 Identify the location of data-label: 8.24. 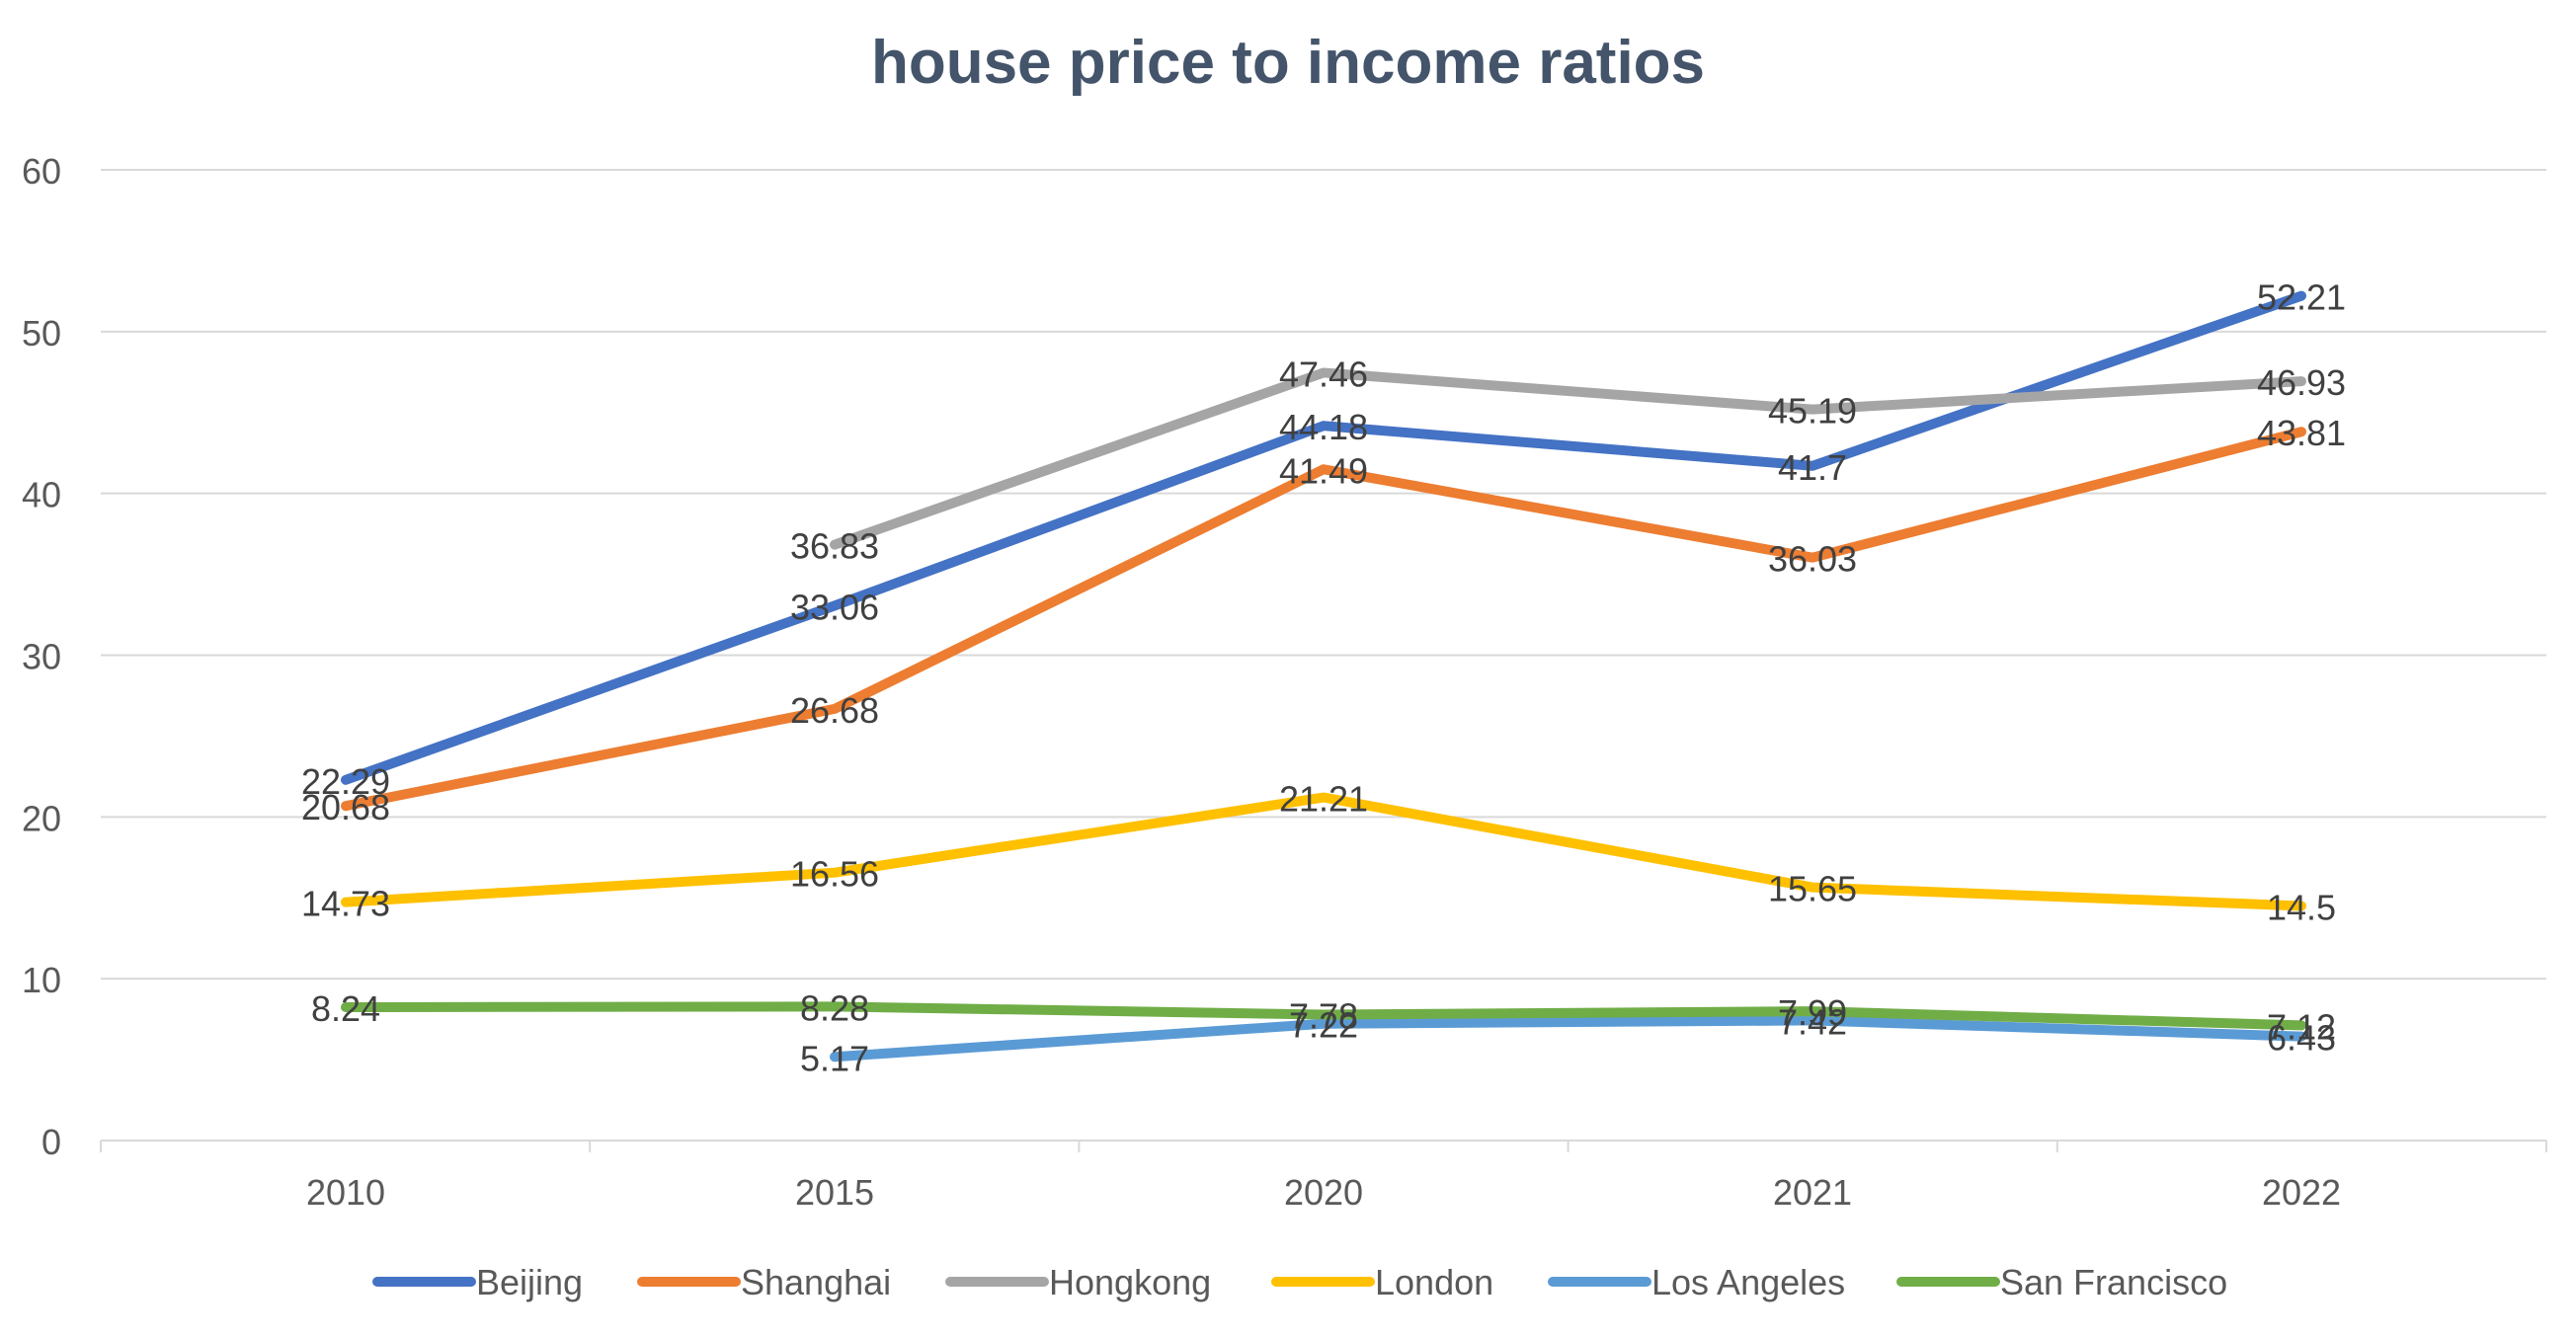
(345, 1008).